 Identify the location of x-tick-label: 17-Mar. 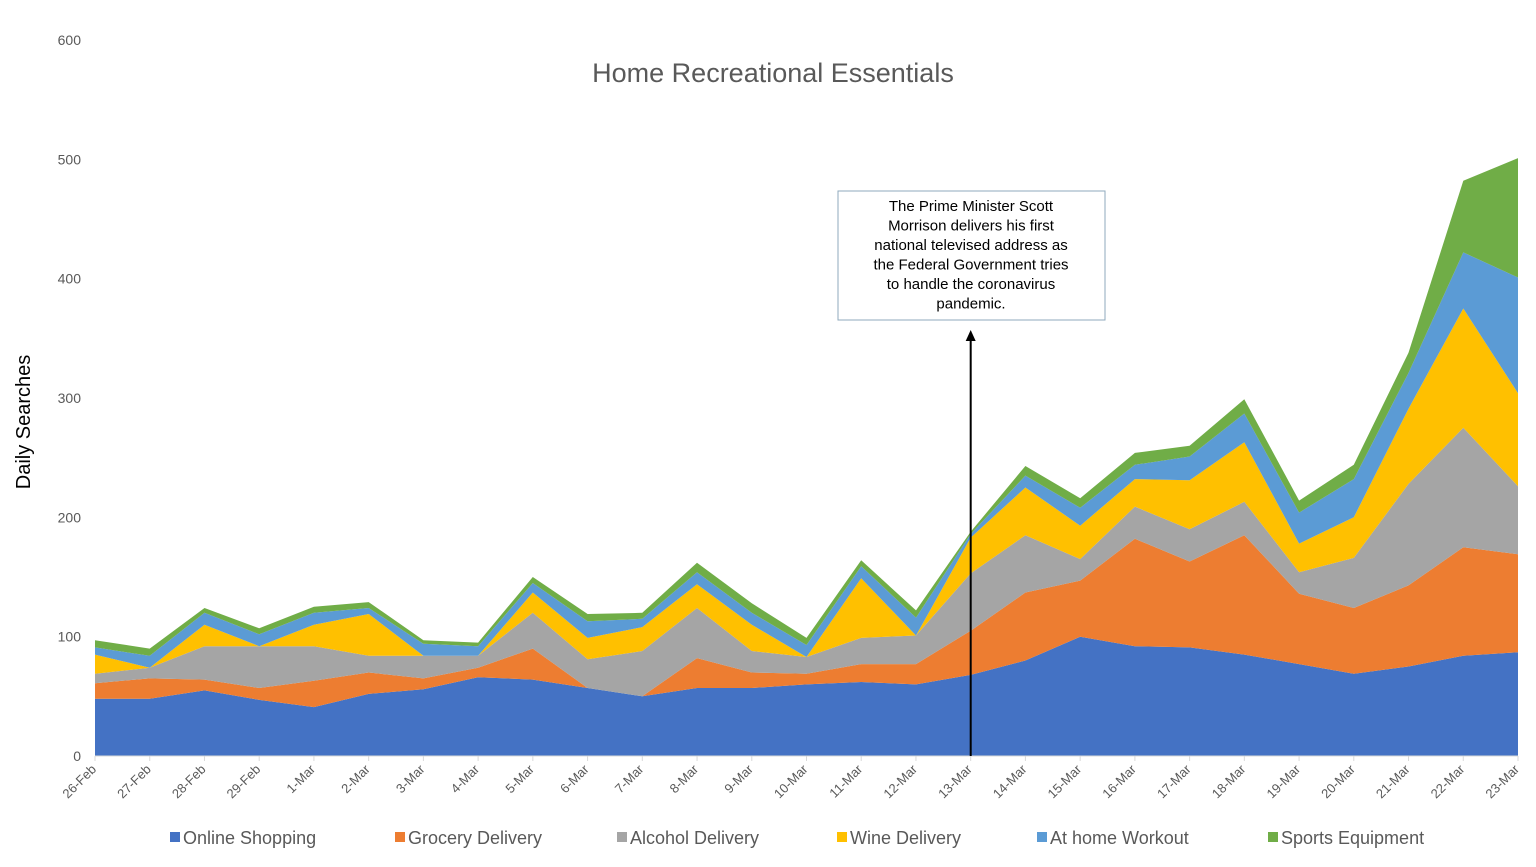
(1174, 781).